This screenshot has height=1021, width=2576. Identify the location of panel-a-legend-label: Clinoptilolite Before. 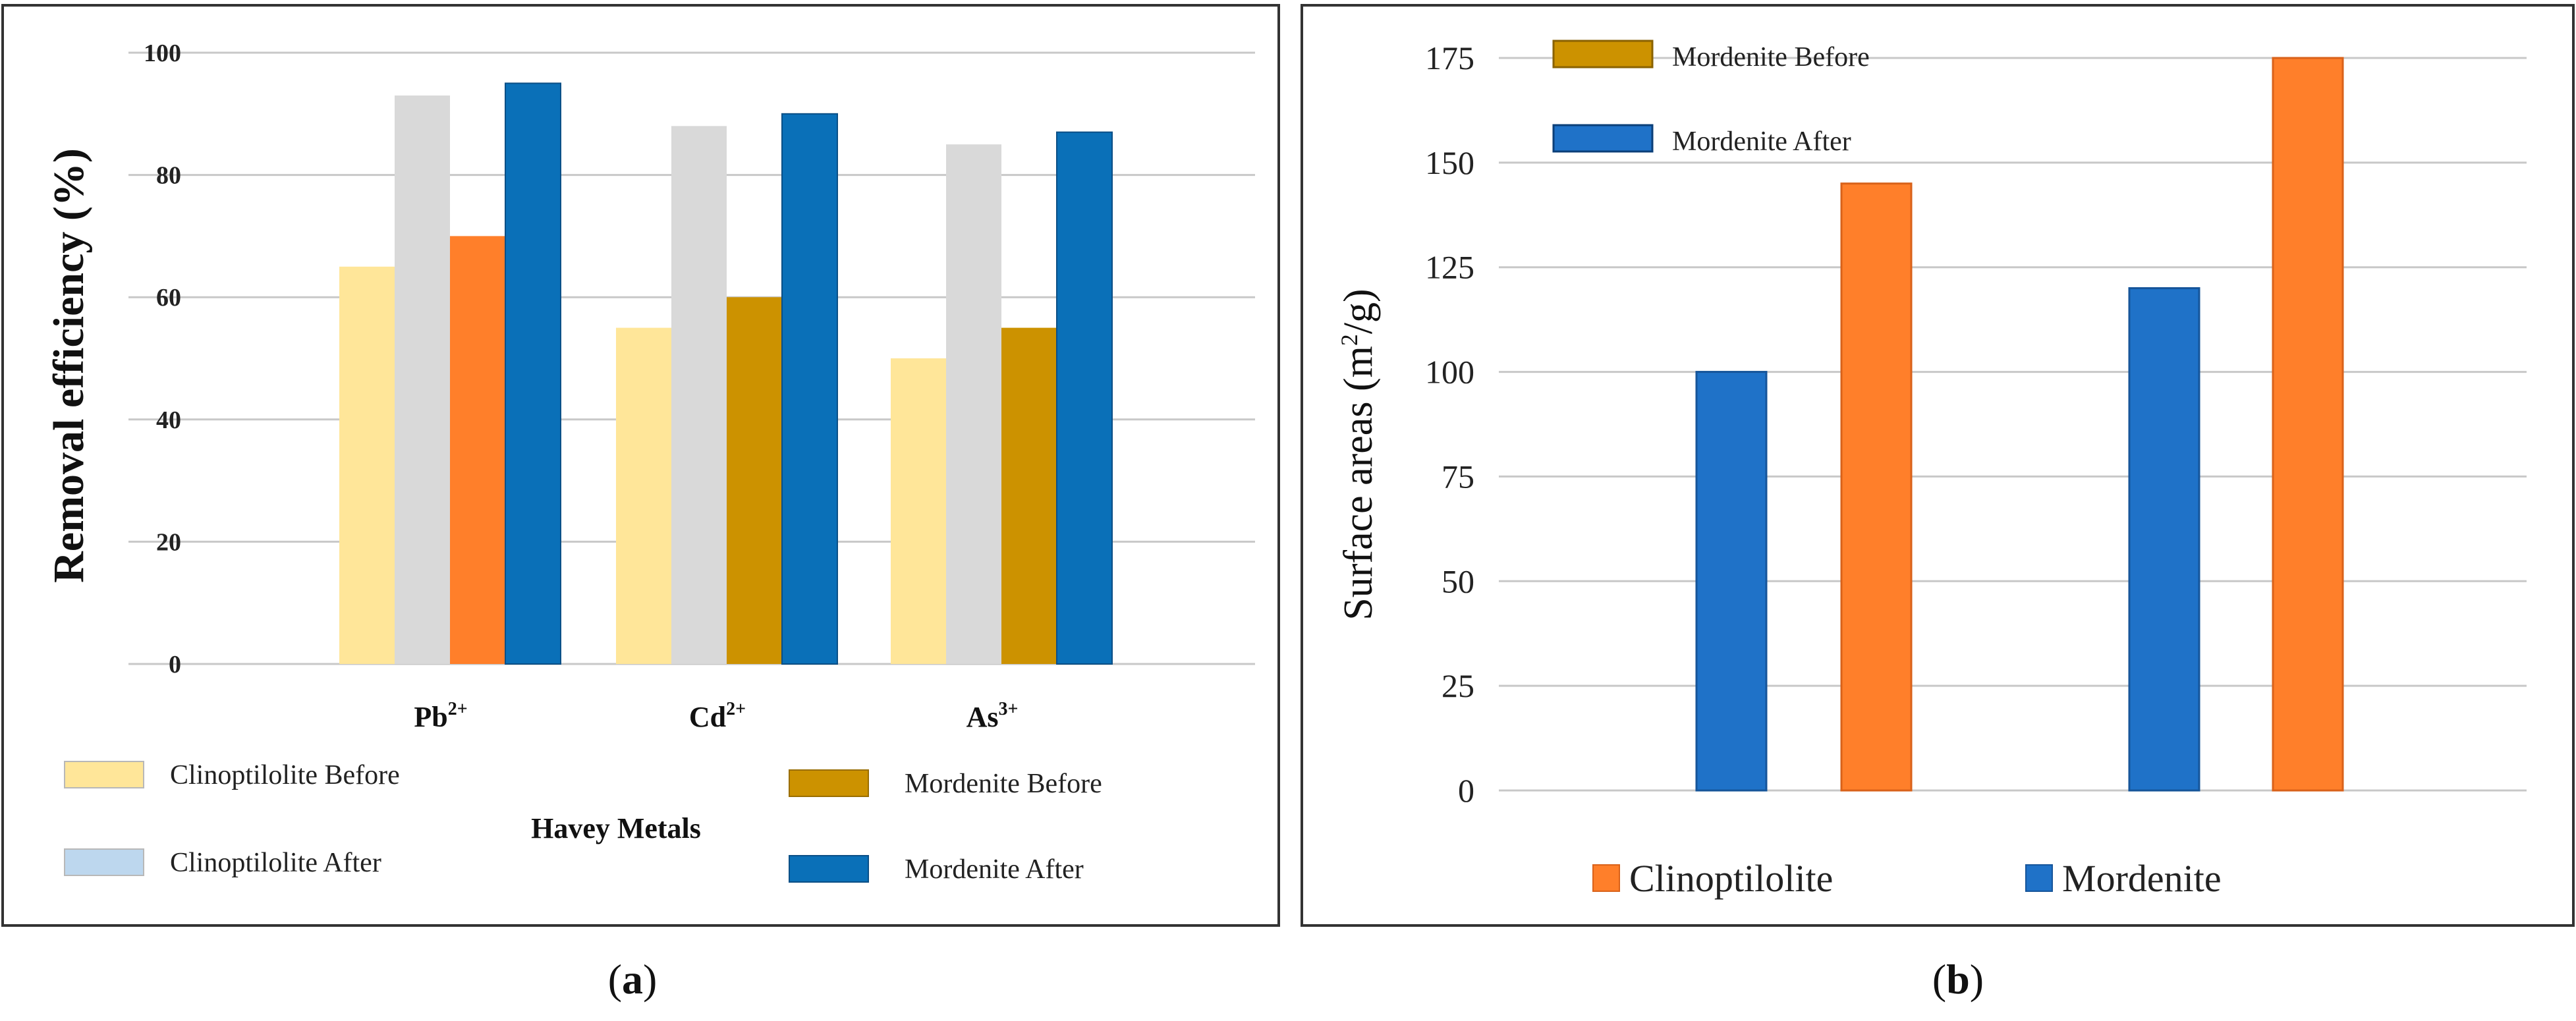
(285, 775).